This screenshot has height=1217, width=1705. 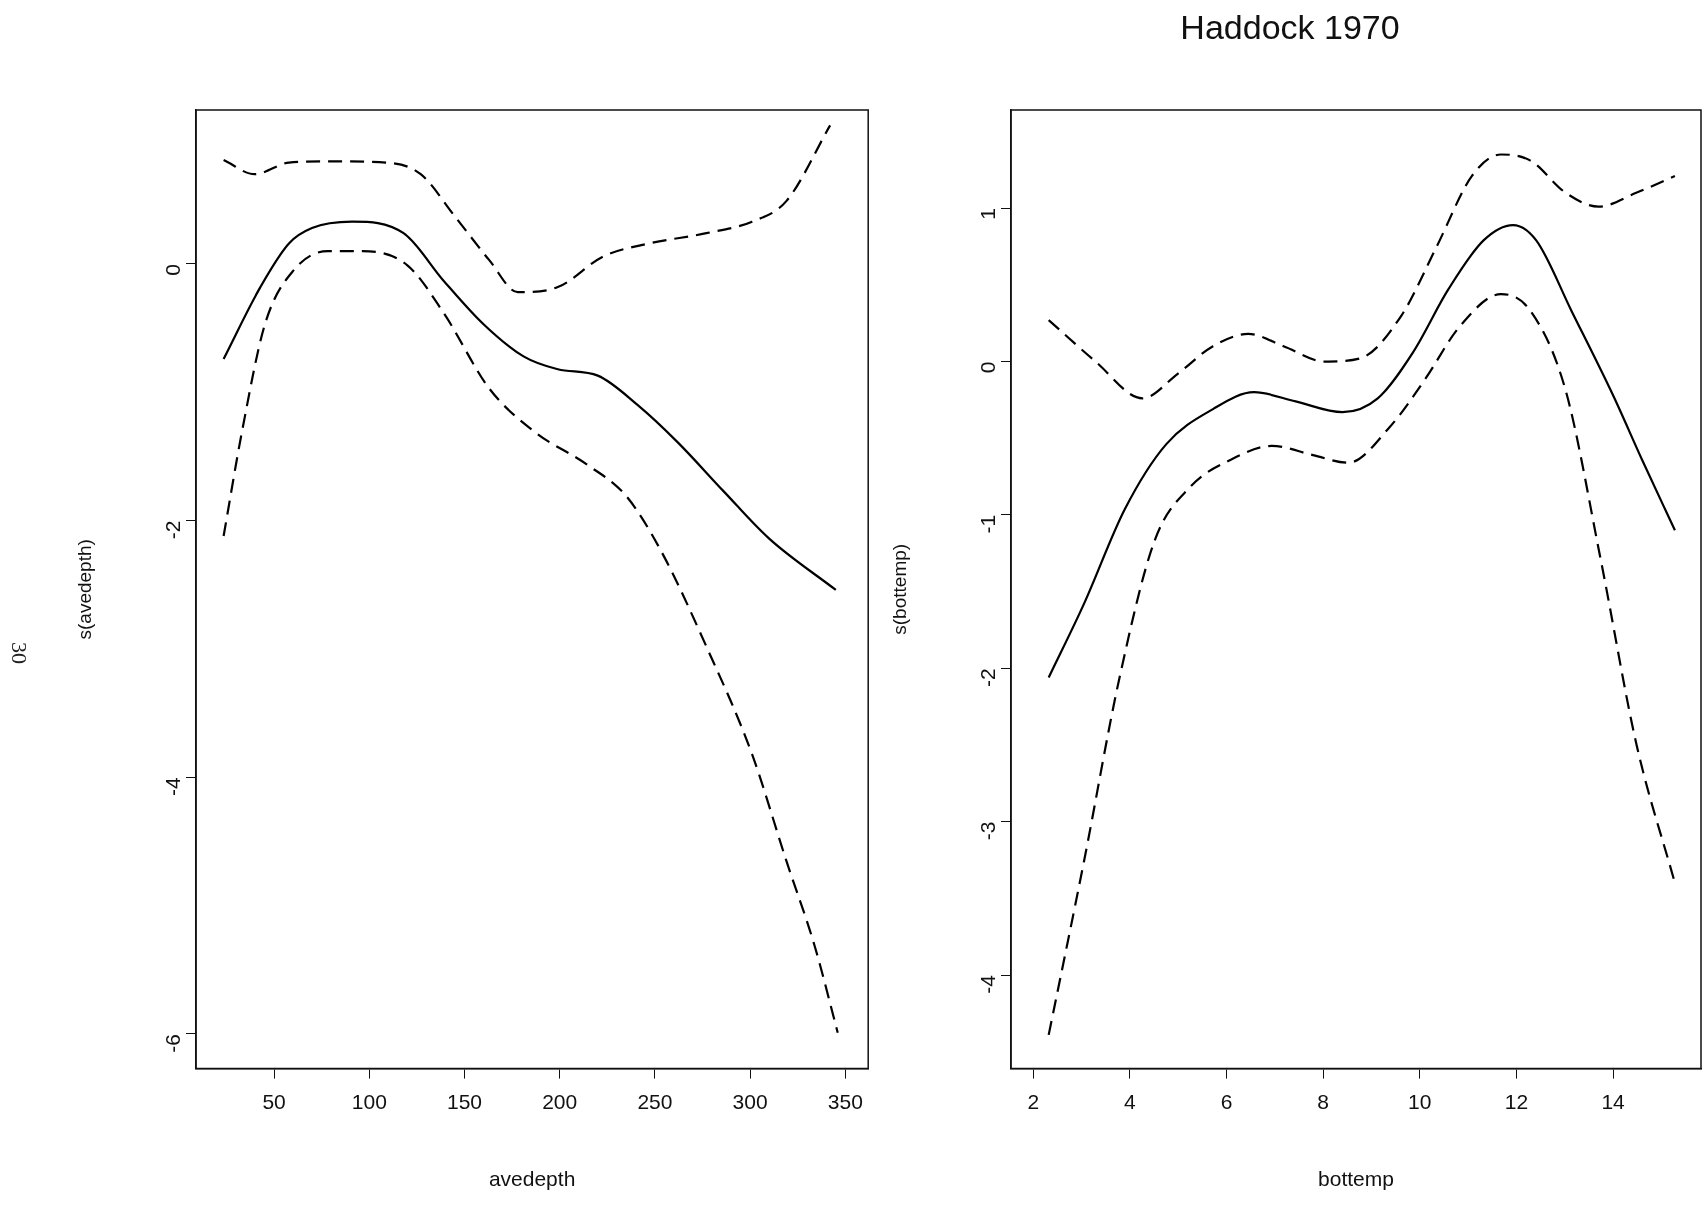 I want to click on x-tick-label: 300, so click(x=750, y=1101).